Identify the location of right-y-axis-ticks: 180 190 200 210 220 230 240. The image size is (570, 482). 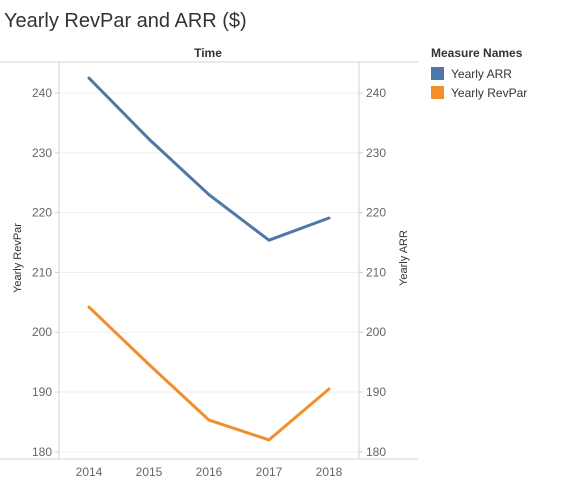
(372, 272).